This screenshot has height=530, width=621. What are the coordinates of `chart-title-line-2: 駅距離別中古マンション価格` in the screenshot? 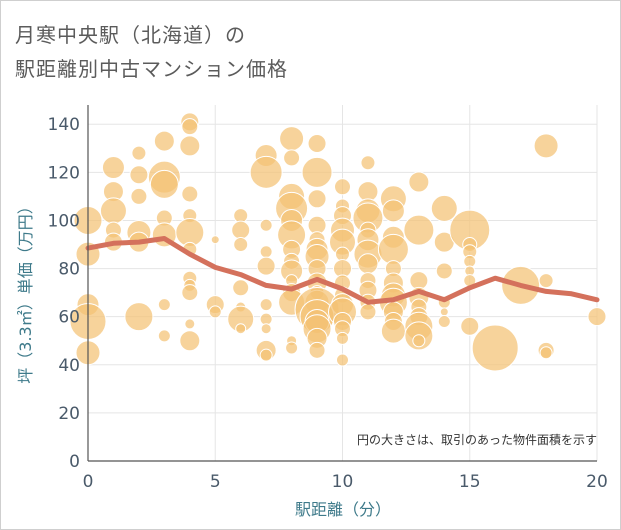 It's located at (151, 69).